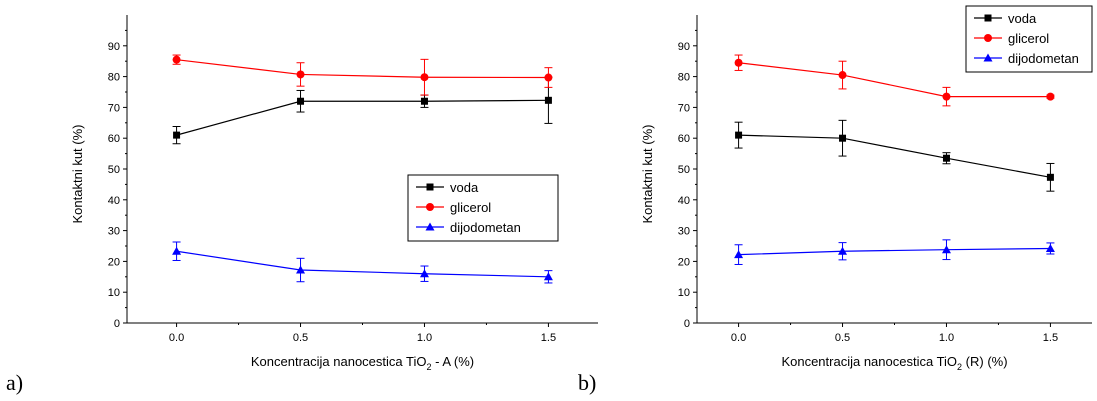  Describe the element at coordinates (453, 361) in the screenshot. I see `x-axis-title-suffix: - A (%)` at that location.